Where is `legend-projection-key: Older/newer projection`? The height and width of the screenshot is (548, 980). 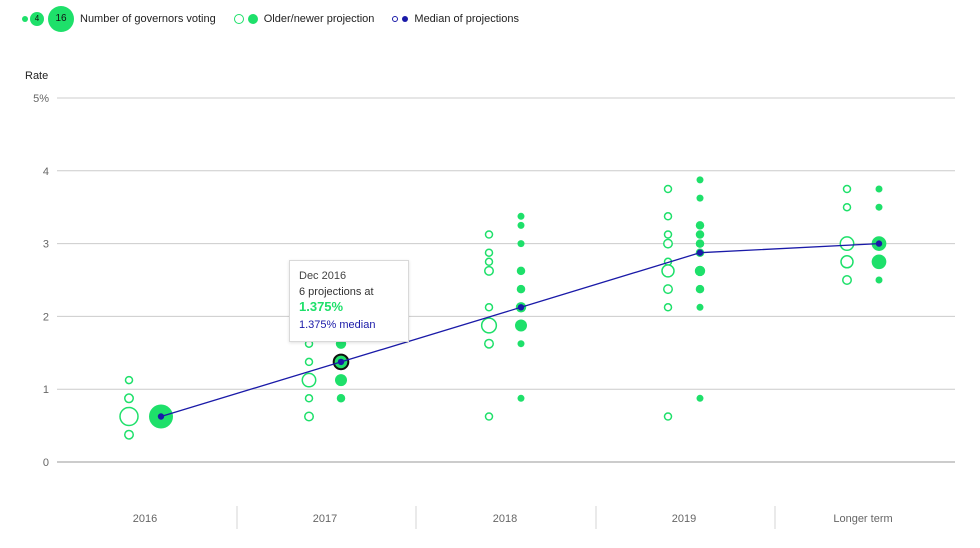 legend-projection-key: Older/newer projection is located at coordinates (313, 19).